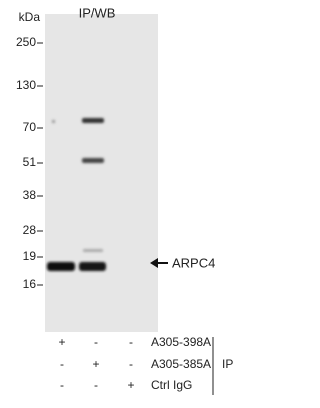  Describe the element at coordinates (181, 364) in the screenshot. I see `antibody-label: A305-385A` at that location.